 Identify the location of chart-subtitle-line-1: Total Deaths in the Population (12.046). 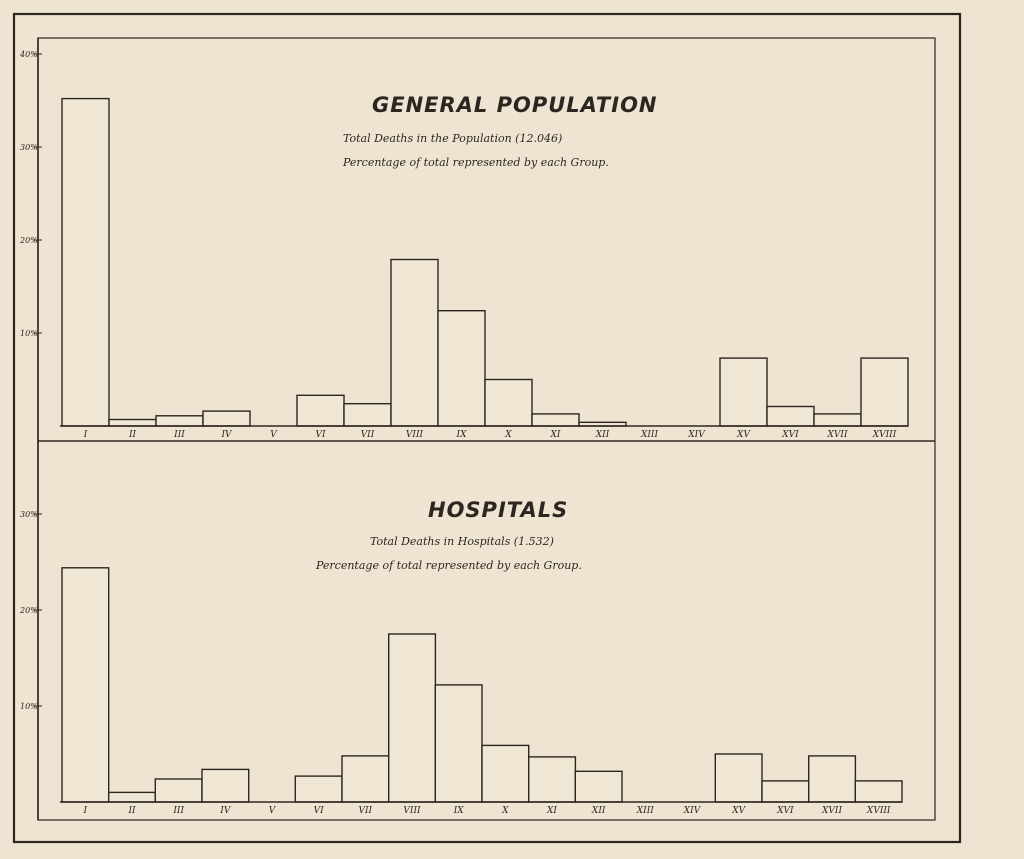
(452, 138).